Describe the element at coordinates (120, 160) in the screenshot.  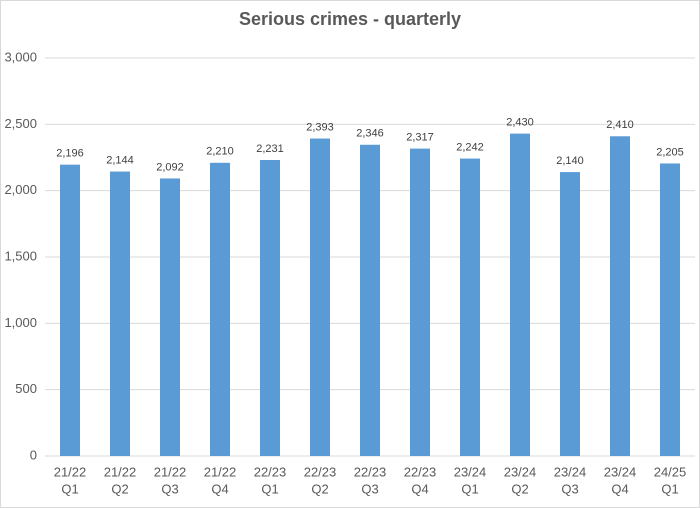
I see `data-label: 2,144` at that location.